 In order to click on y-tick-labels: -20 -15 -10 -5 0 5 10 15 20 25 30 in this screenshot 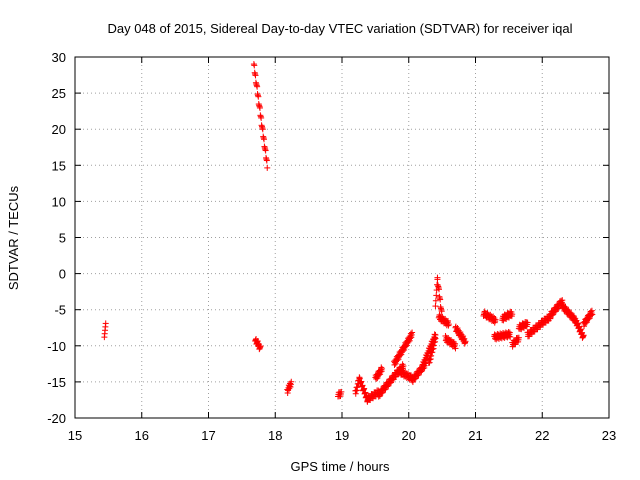, I will do `click(56, 238)`.